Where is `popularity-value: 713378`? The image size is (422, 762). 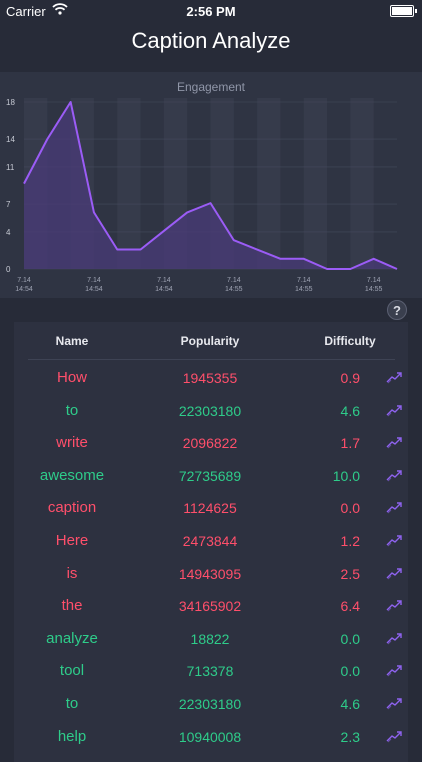 popularity-value: 713378 is located at coordinates (210, 671).